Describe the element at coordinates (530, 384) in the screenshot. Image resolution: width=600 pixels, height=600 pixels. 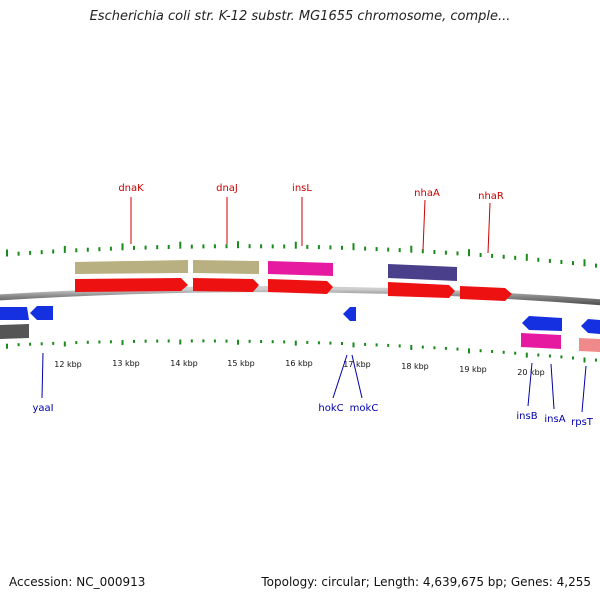
I see `leader-insb` at that location.